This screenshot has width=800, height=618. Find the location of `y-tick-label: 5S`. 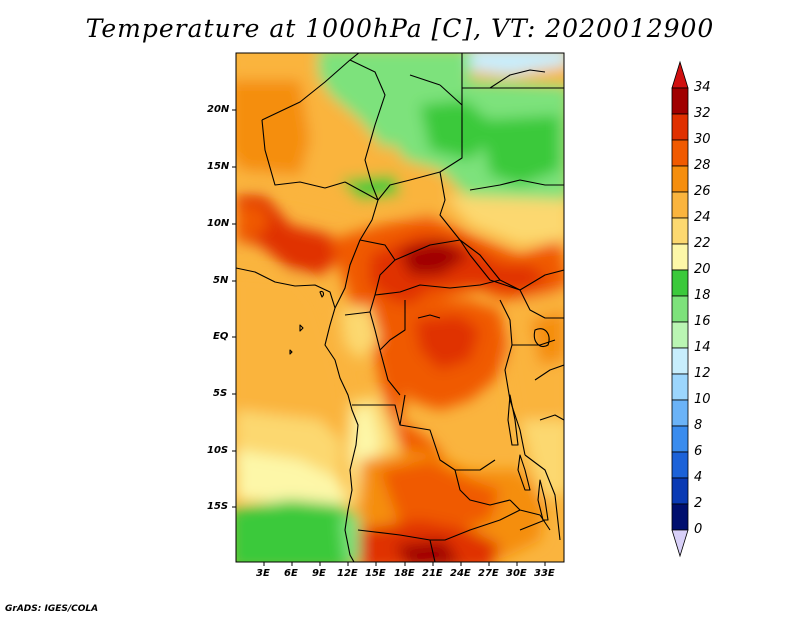

y-tick-label: 5S is located at coordinates (220, 393).